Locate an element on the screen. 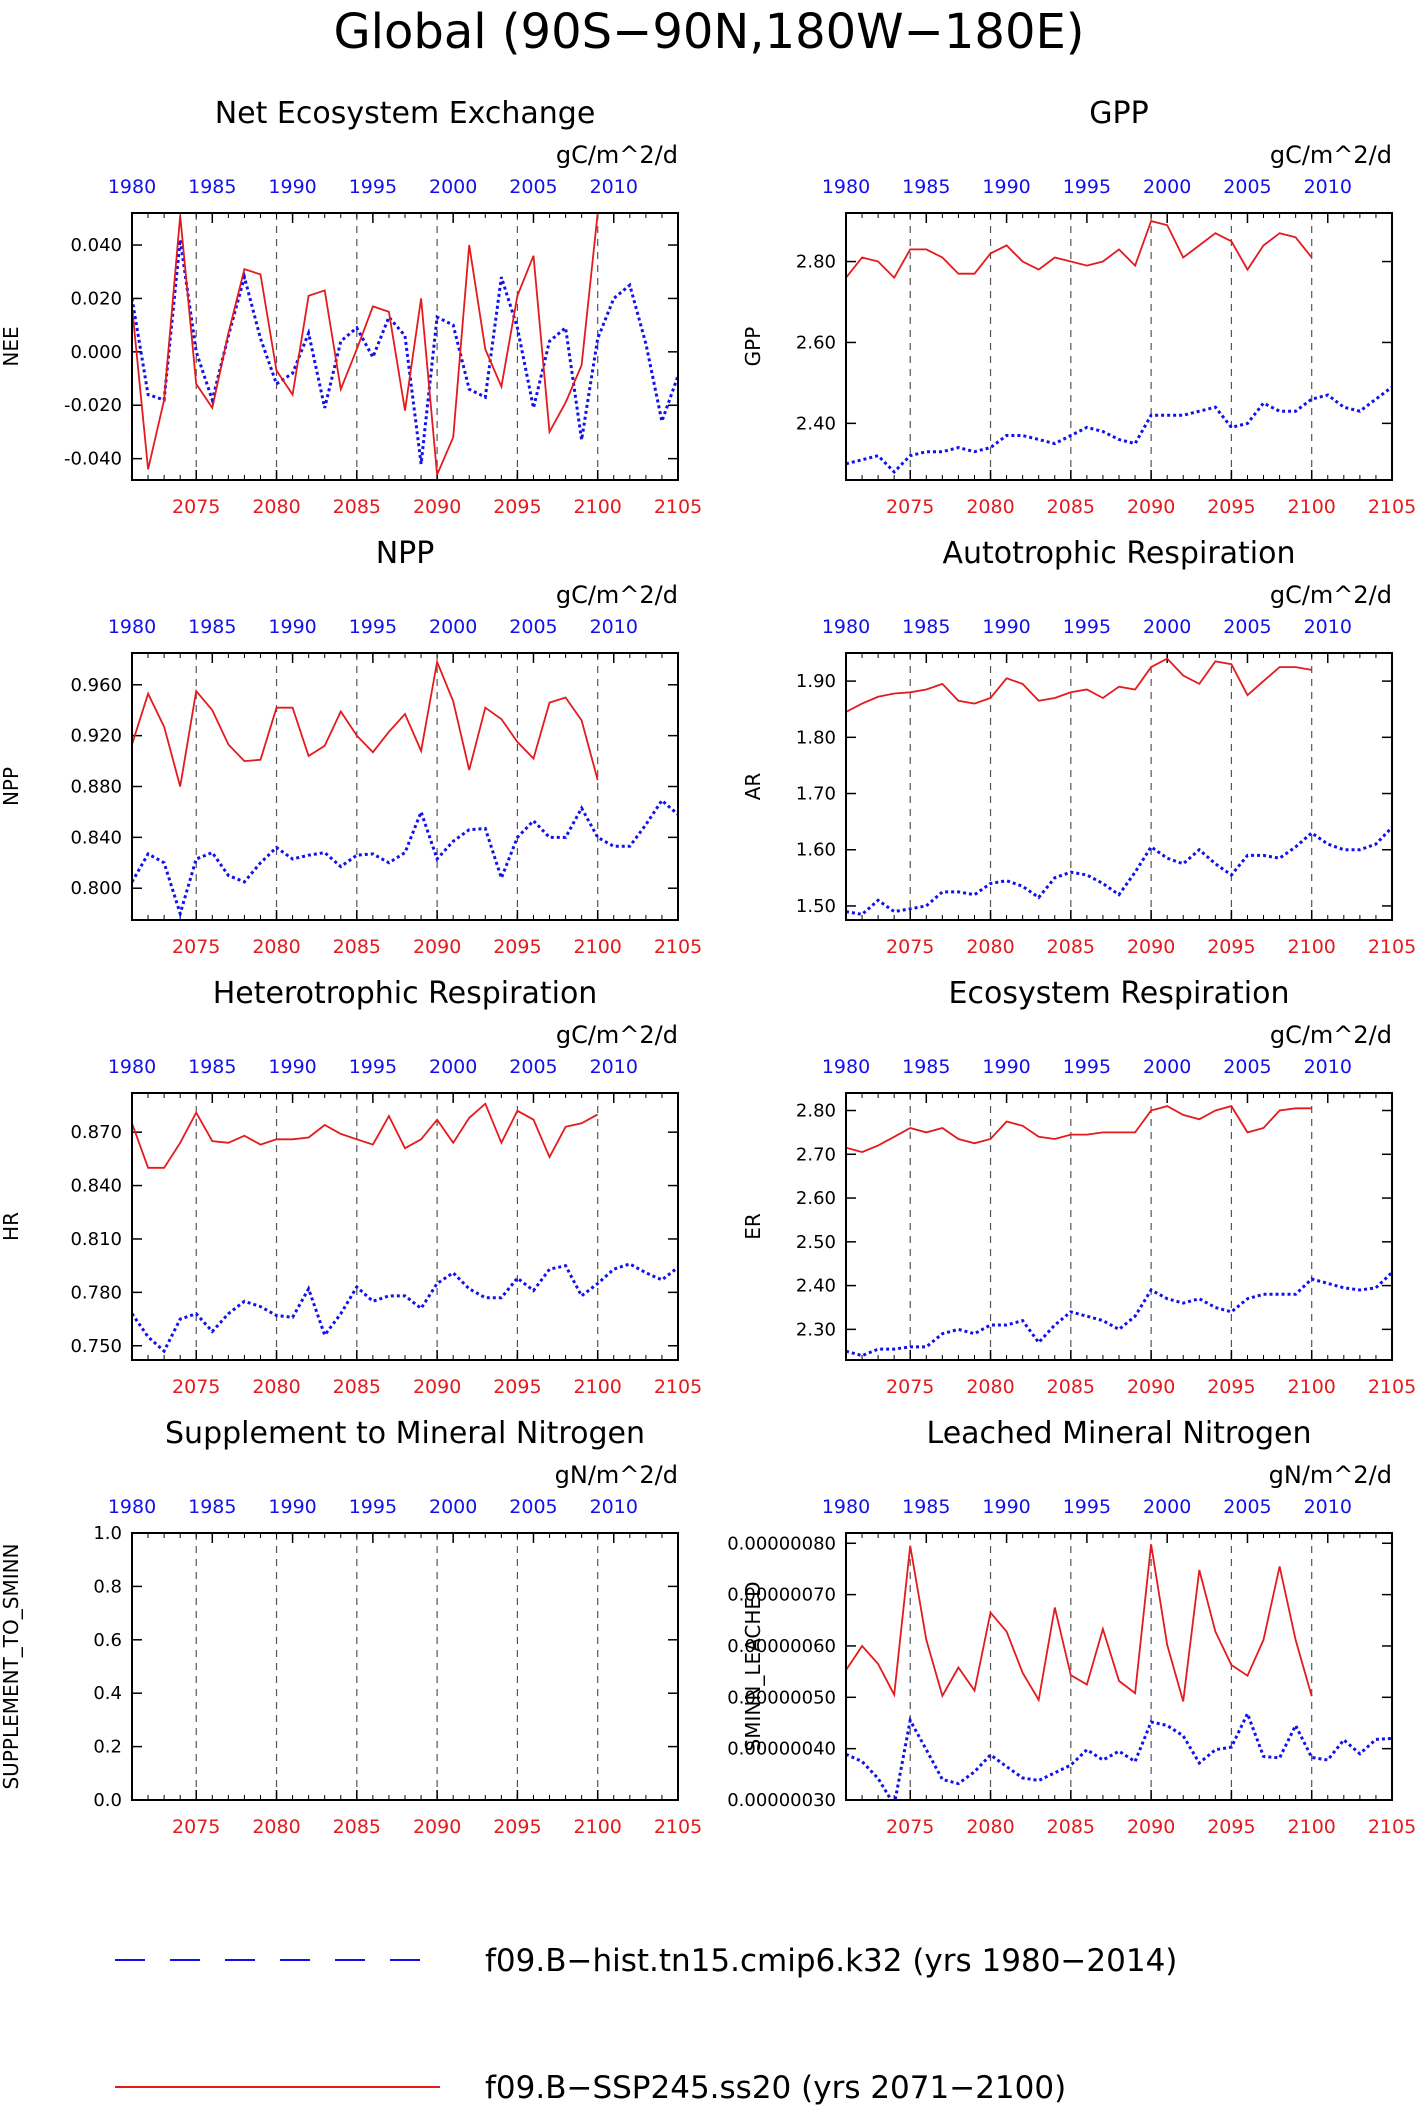 This screenshot has width=1418, height=2119. y-tick-label: 1.0 is located at coordinates (107, 1533).